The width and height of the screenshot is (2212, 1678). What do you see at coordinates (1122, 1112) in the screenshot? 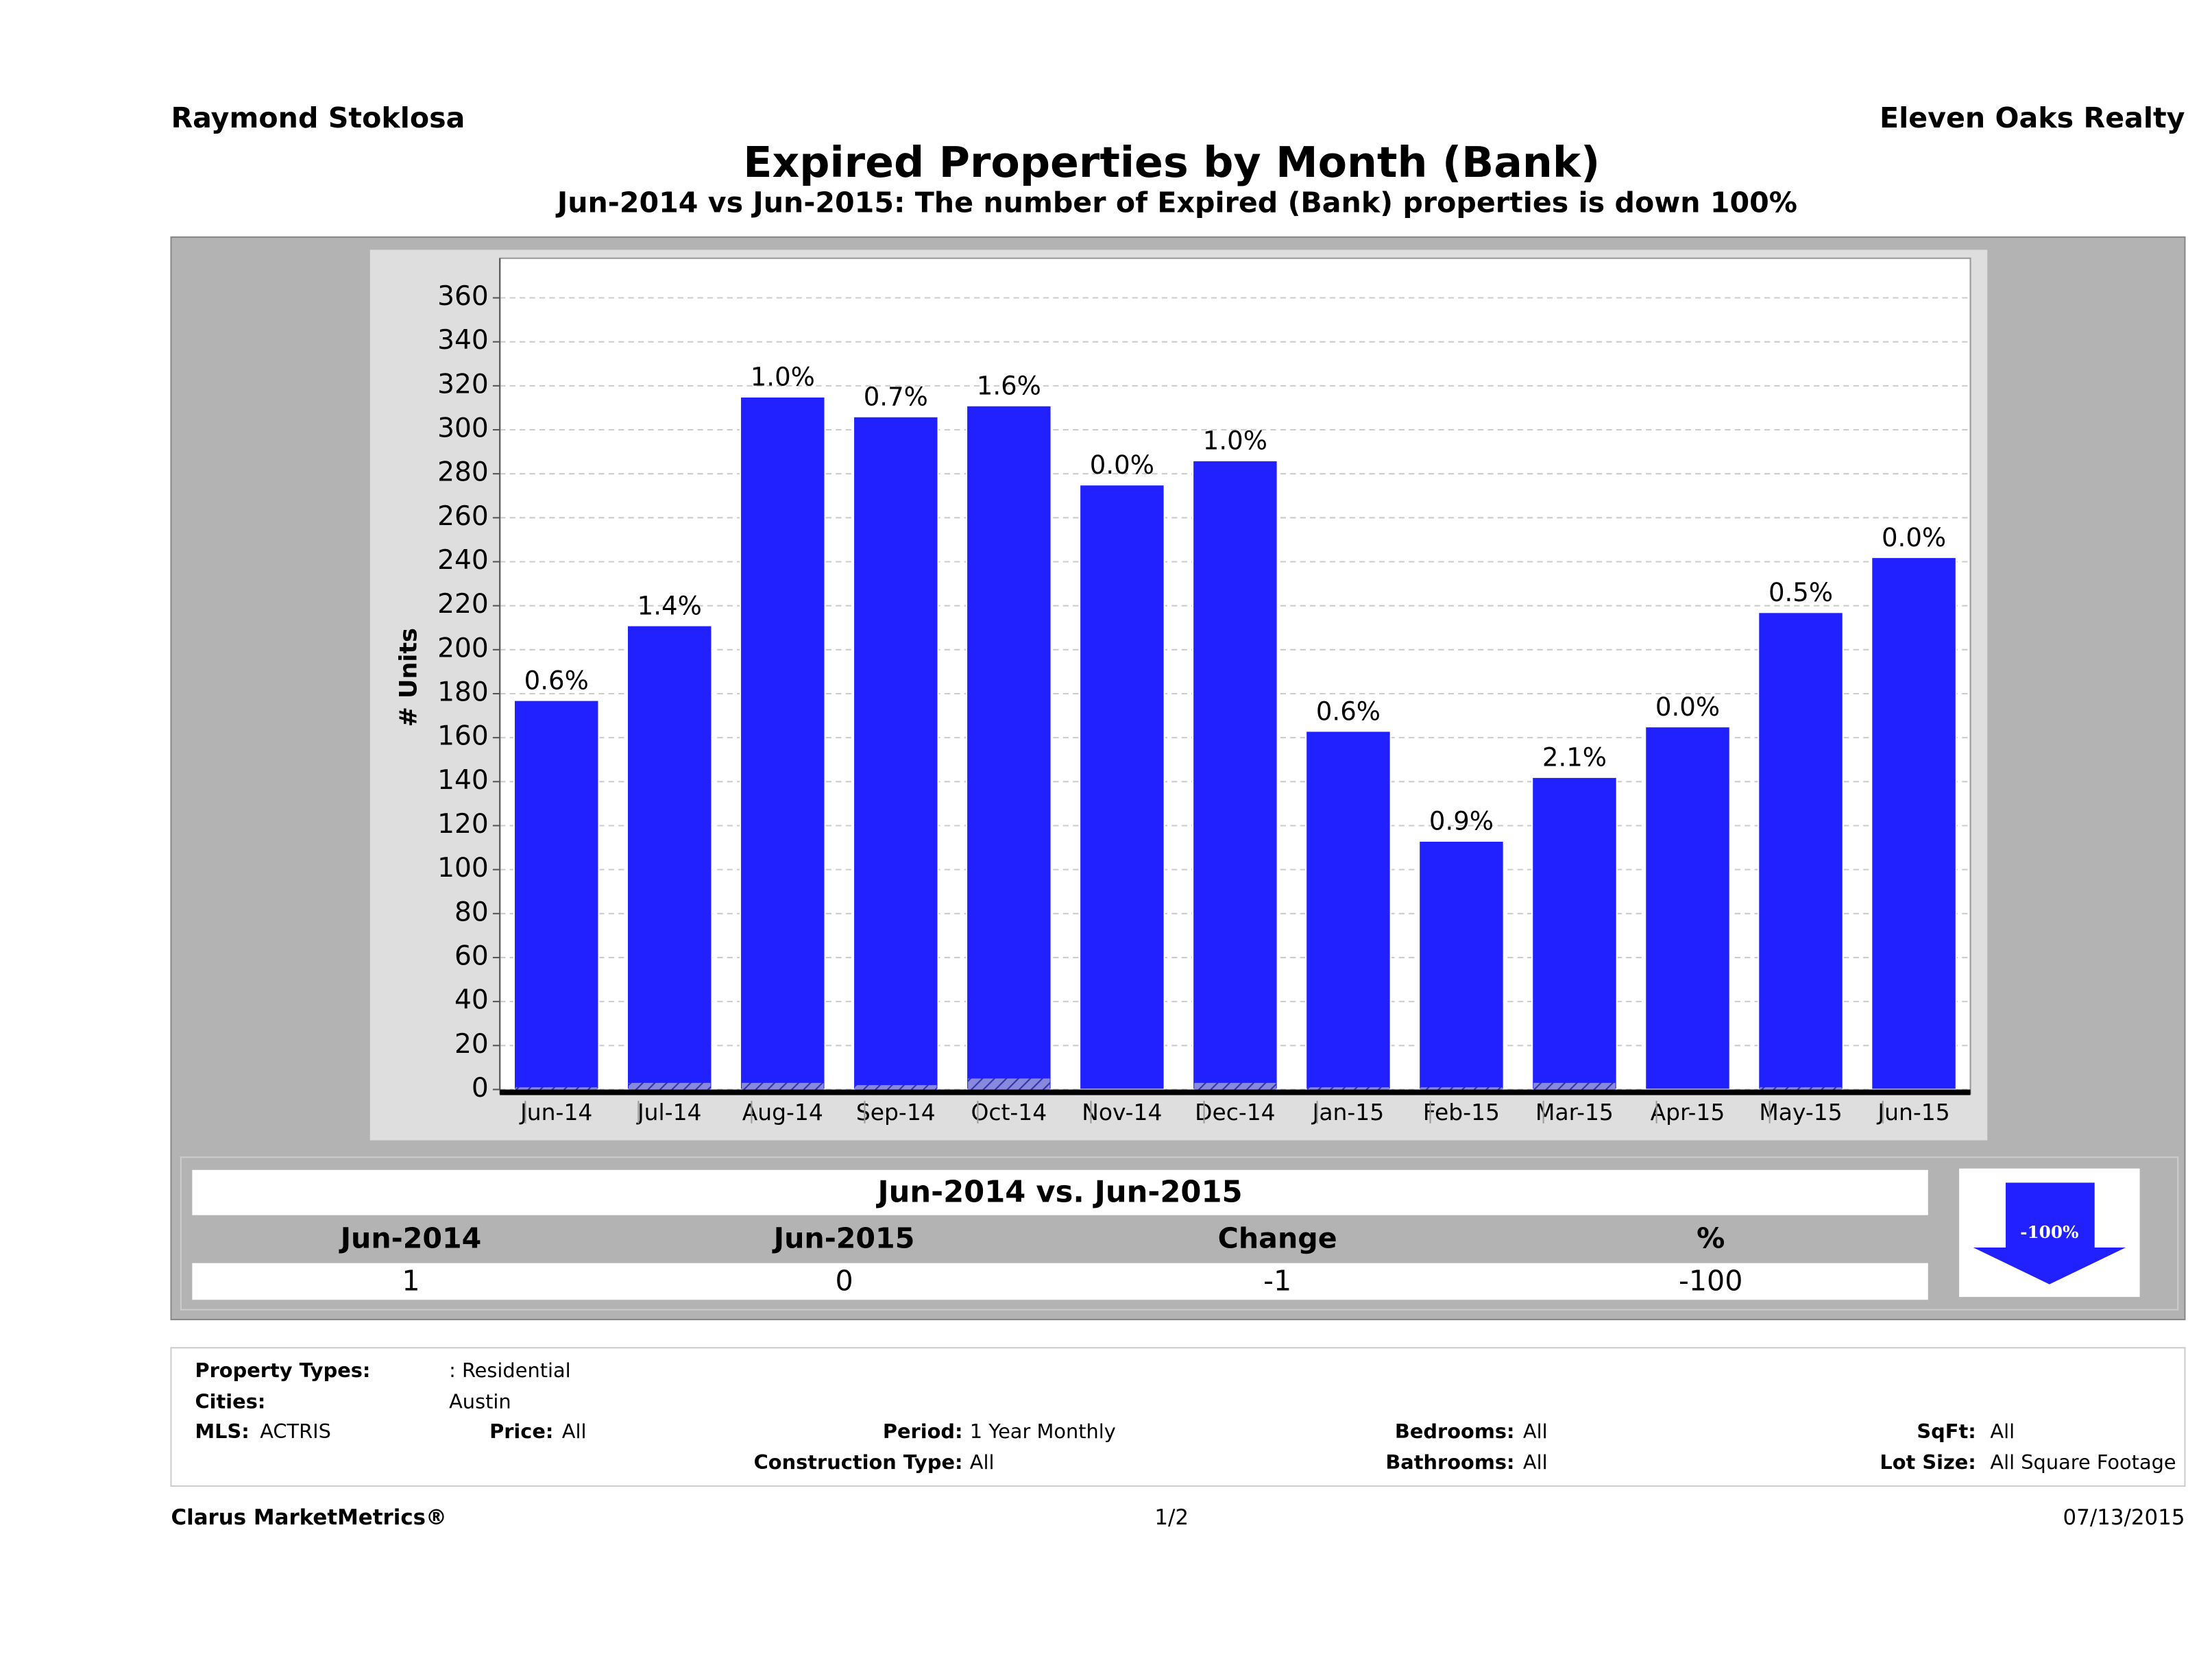
I see `x-tick-label: Nov-14` at bounding box center [1122, 1112].